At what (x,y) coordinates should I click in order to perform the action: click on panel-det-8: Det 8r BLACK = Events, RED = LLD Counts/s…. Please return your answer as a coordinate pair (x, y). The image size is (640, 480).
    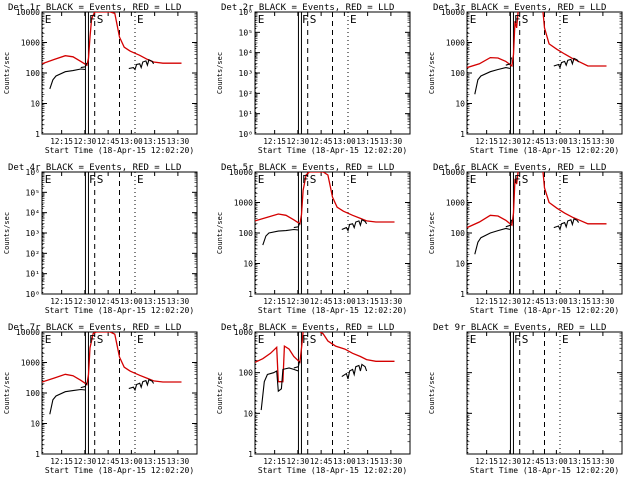
    Looking at the image, I should click on (313, 399).